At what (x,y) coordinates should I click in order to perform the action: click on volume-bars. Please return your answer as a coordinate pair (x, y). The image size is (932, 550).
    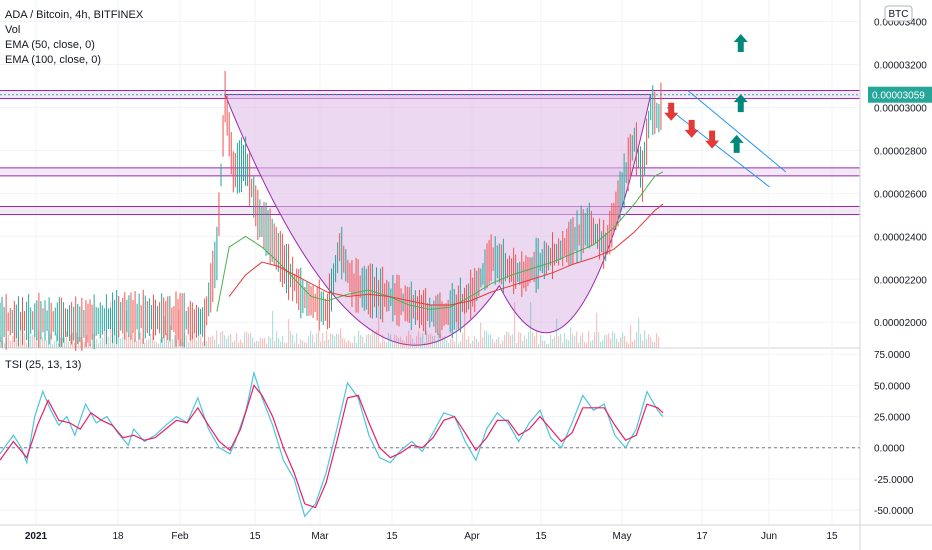
    Looking at the image, I should click on (330, 321).